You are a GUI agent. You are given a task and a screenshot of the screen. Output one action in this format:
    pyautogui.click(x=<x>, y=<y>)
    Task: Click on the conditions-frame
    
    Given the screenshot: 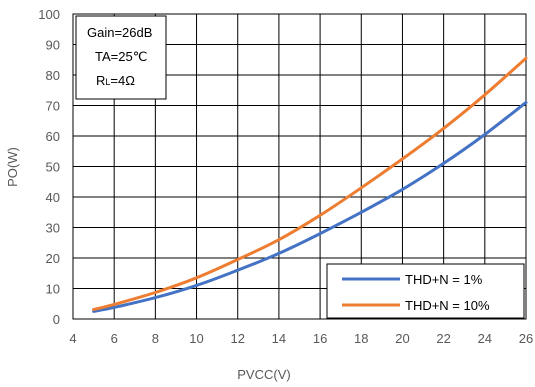 What is the action you would take?
    pyautogui.click(x=121, y=57)
    